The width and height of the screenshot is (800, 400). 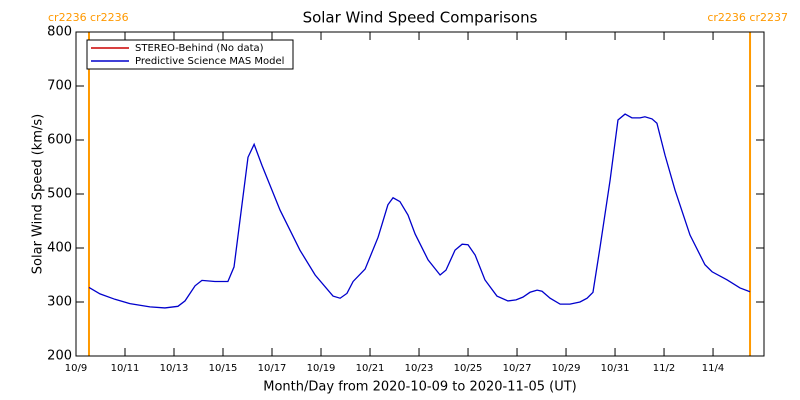 What do you see at coordinates (420, 18) in the screenshot?
I see `chart-title: Solar Wind Speed Comparisons` at bounding box center [420, 18].